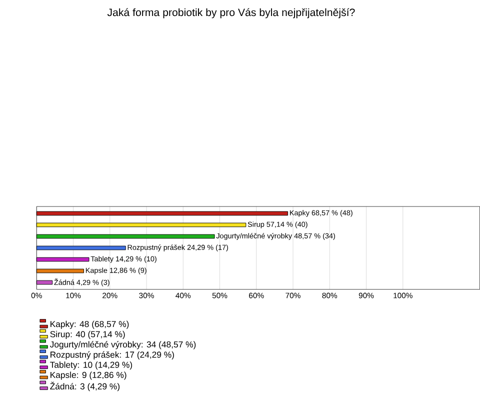  I want to click on legend-label: Kapky: 48 (68,57 %), so click(89, 325).